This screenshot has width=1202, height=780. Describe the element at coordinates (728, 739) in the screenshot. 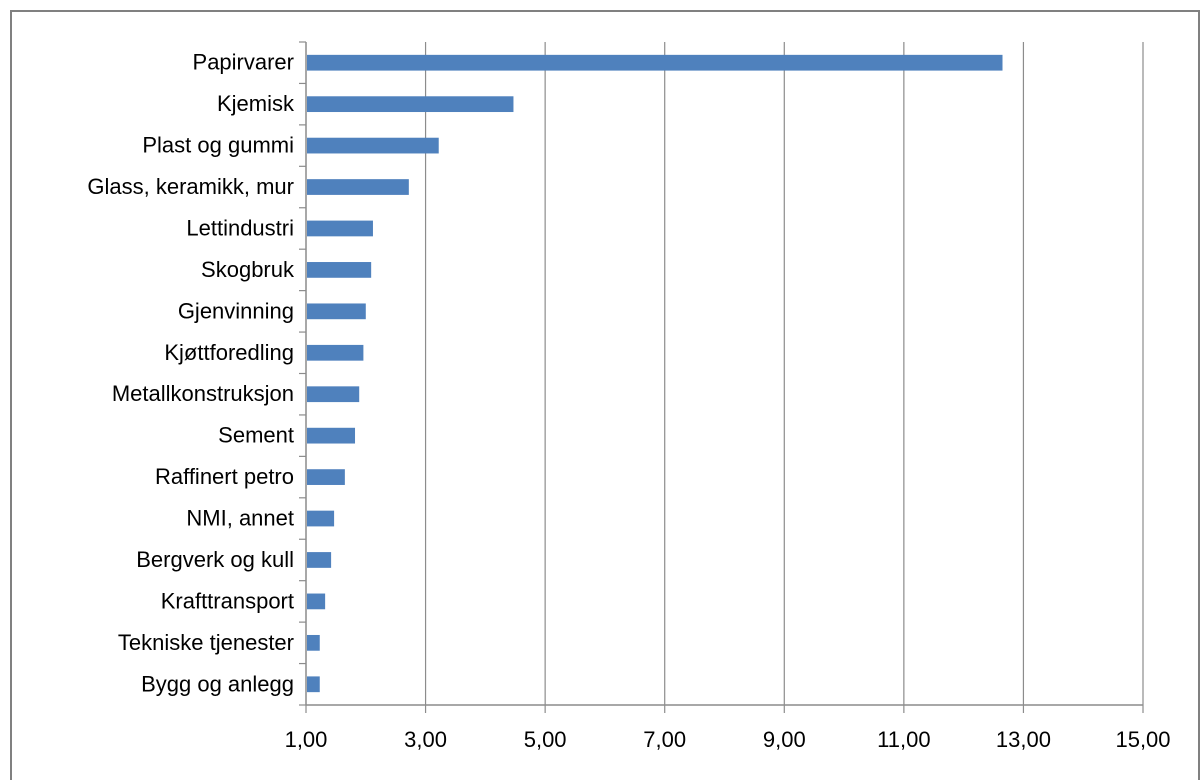

I see `x-tick-labels: 1,00 3,00 5,00 7,00 9,00 11,00 13,00 15,00` at that location.